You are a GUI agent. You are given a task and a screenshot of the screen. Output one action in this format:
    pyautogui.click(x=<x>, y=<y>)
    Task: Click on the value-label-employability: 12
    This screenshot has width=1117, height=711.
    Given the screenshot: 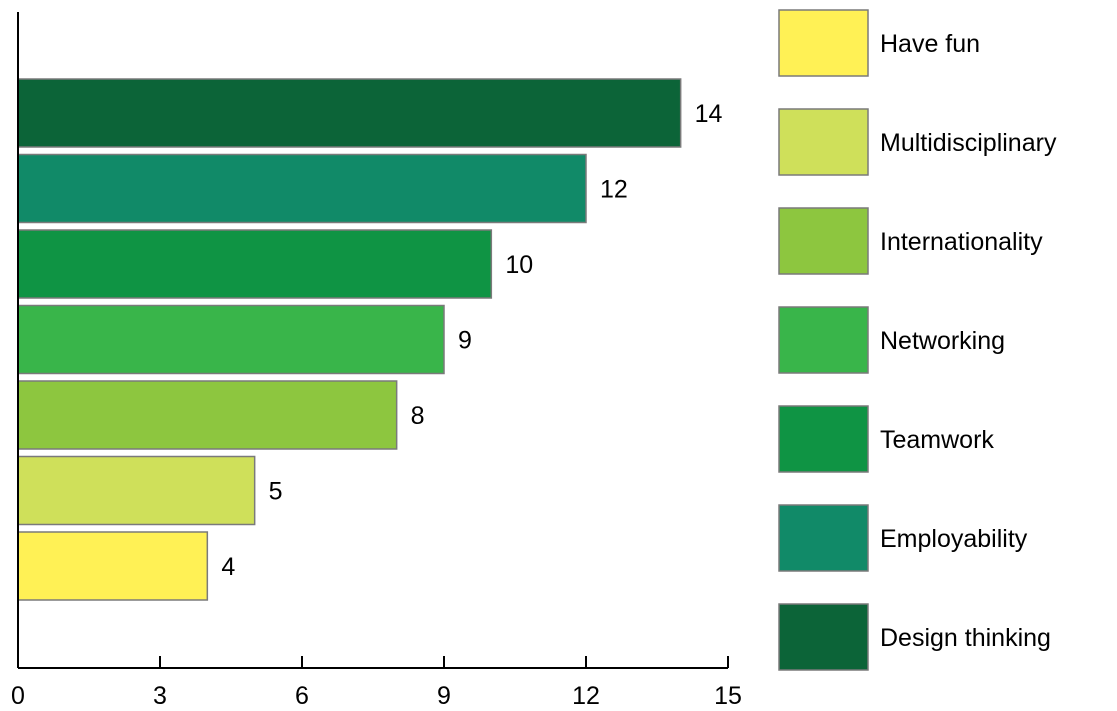 What is the action you would take?
    pyautogui.click(x=614, y=190)
    